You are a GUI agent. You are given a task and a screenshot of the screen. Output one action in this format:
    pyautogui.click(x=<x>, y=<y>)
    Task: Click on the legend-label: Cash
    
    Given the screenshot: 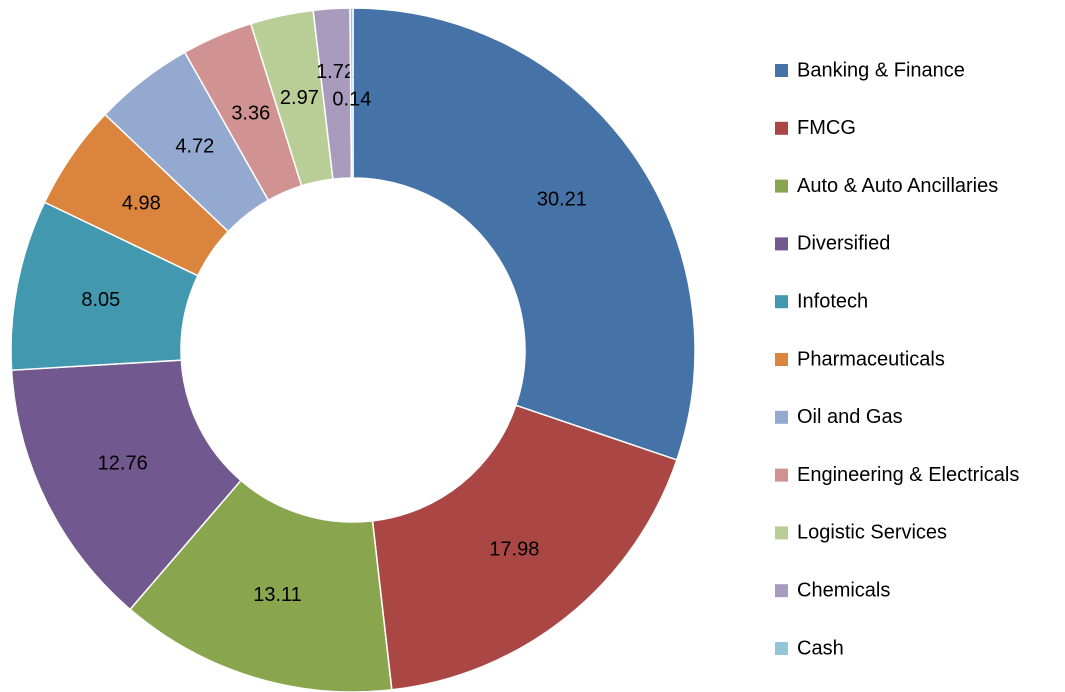 What is the action you would take?
    pyautogui.click(x=820, y=648)
    